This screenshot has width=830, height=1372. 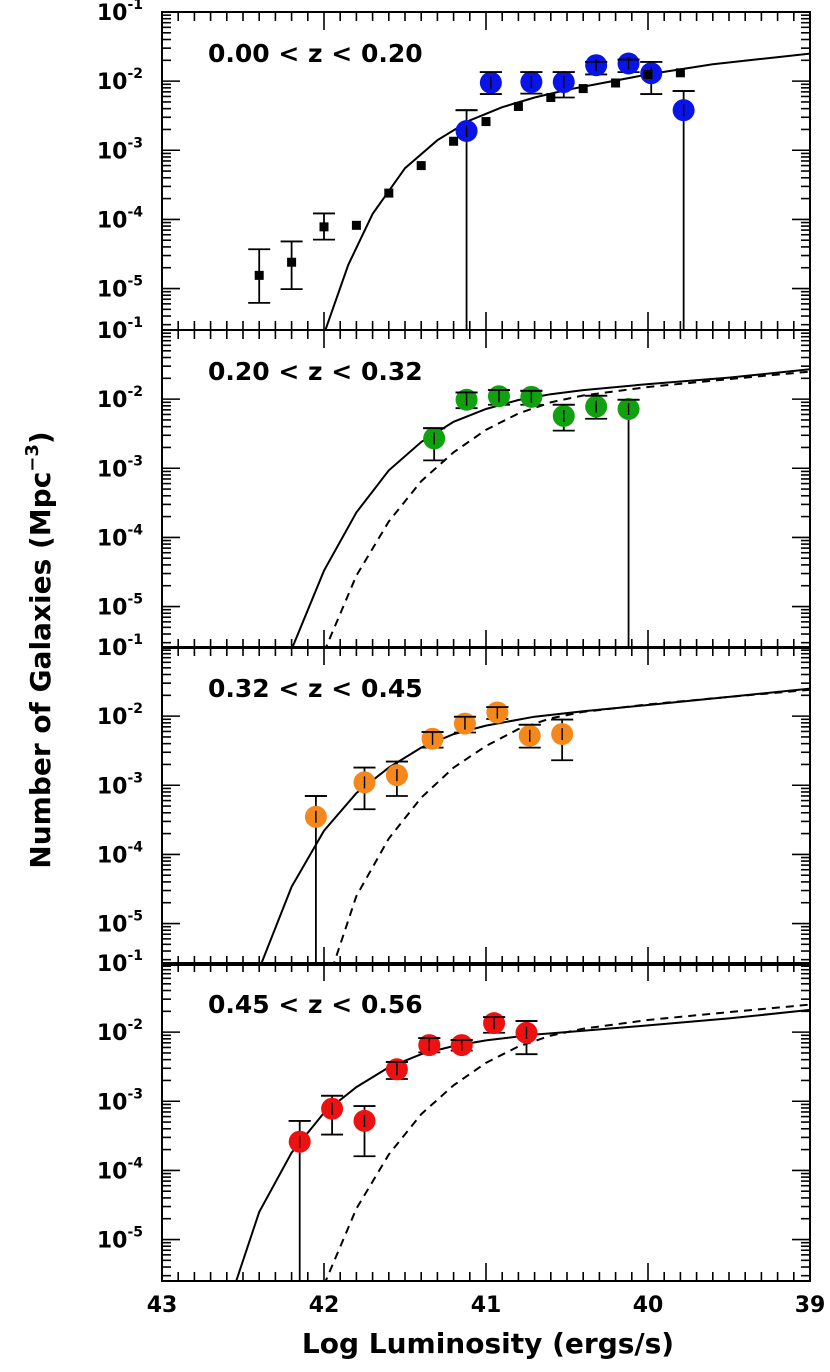 What do you see at coordinates (648, 1305) in the screenshot?
I see `x-tick-label: 40` at bounding box center [648, 1305].